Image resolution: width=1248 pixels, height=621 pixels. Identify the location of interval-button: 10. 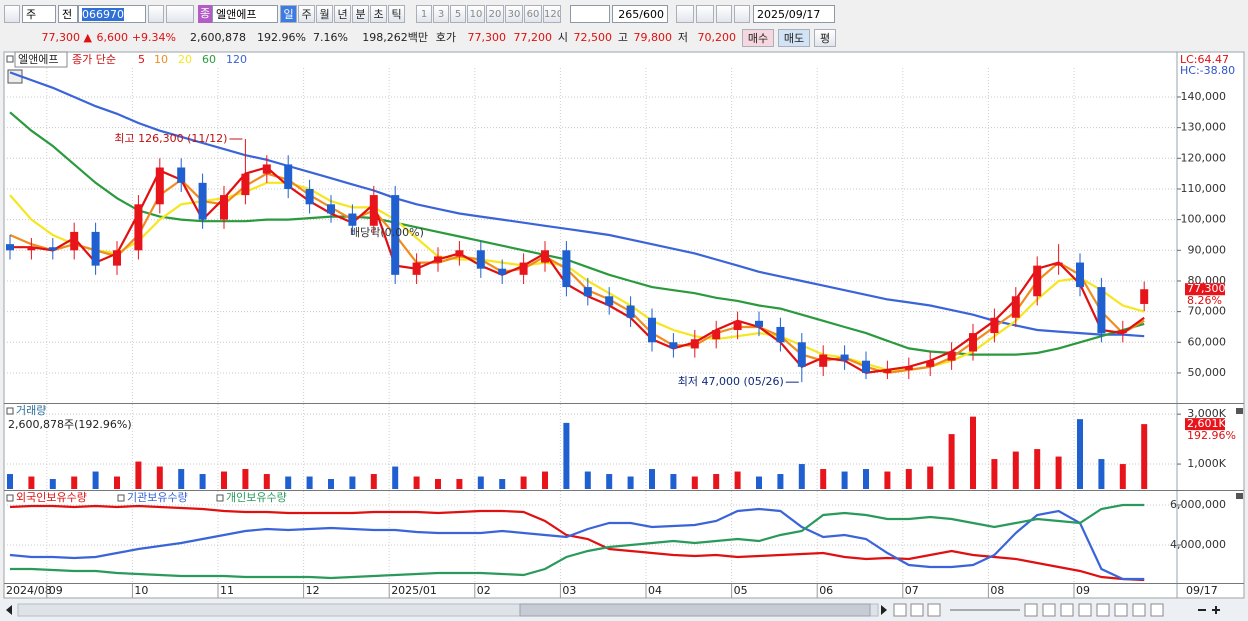
(476, 14).